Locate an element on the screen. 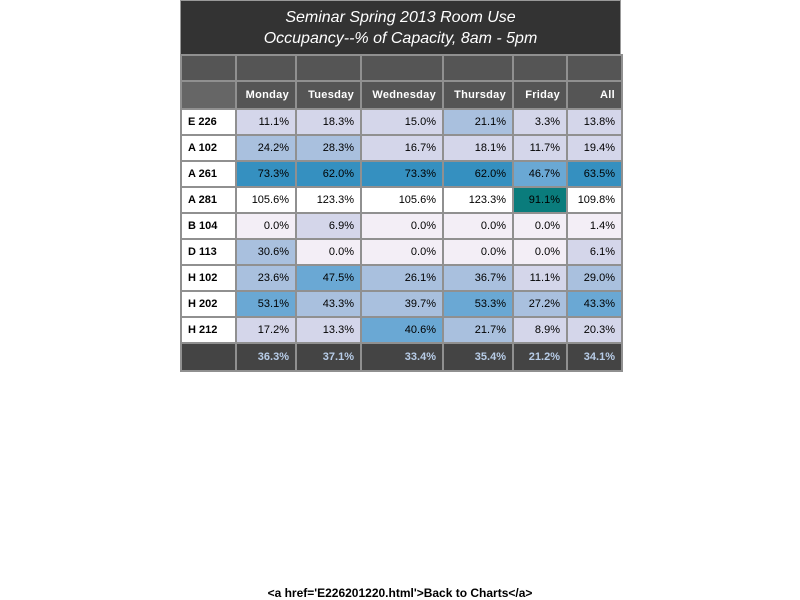 The width and height of the screenshot is (800, 600). occupancy-cell: 11.7% is located at coordinates (540, 148).